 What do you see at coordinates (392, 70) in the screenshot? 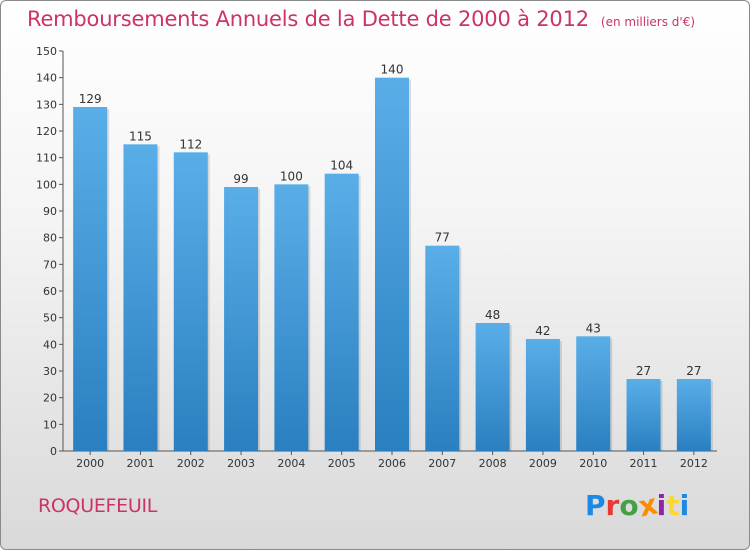
I see `bar-value-label: 140` at bounding box center [392, 70].